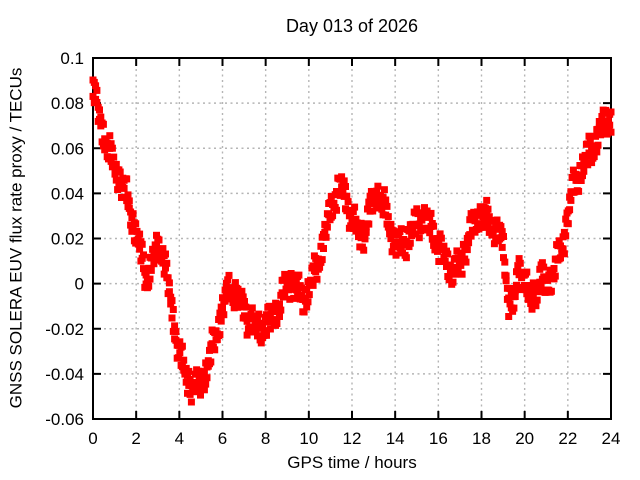 The image size is (640, 480). I want to click on y-tick-label: -0.04, so click(64, 374).